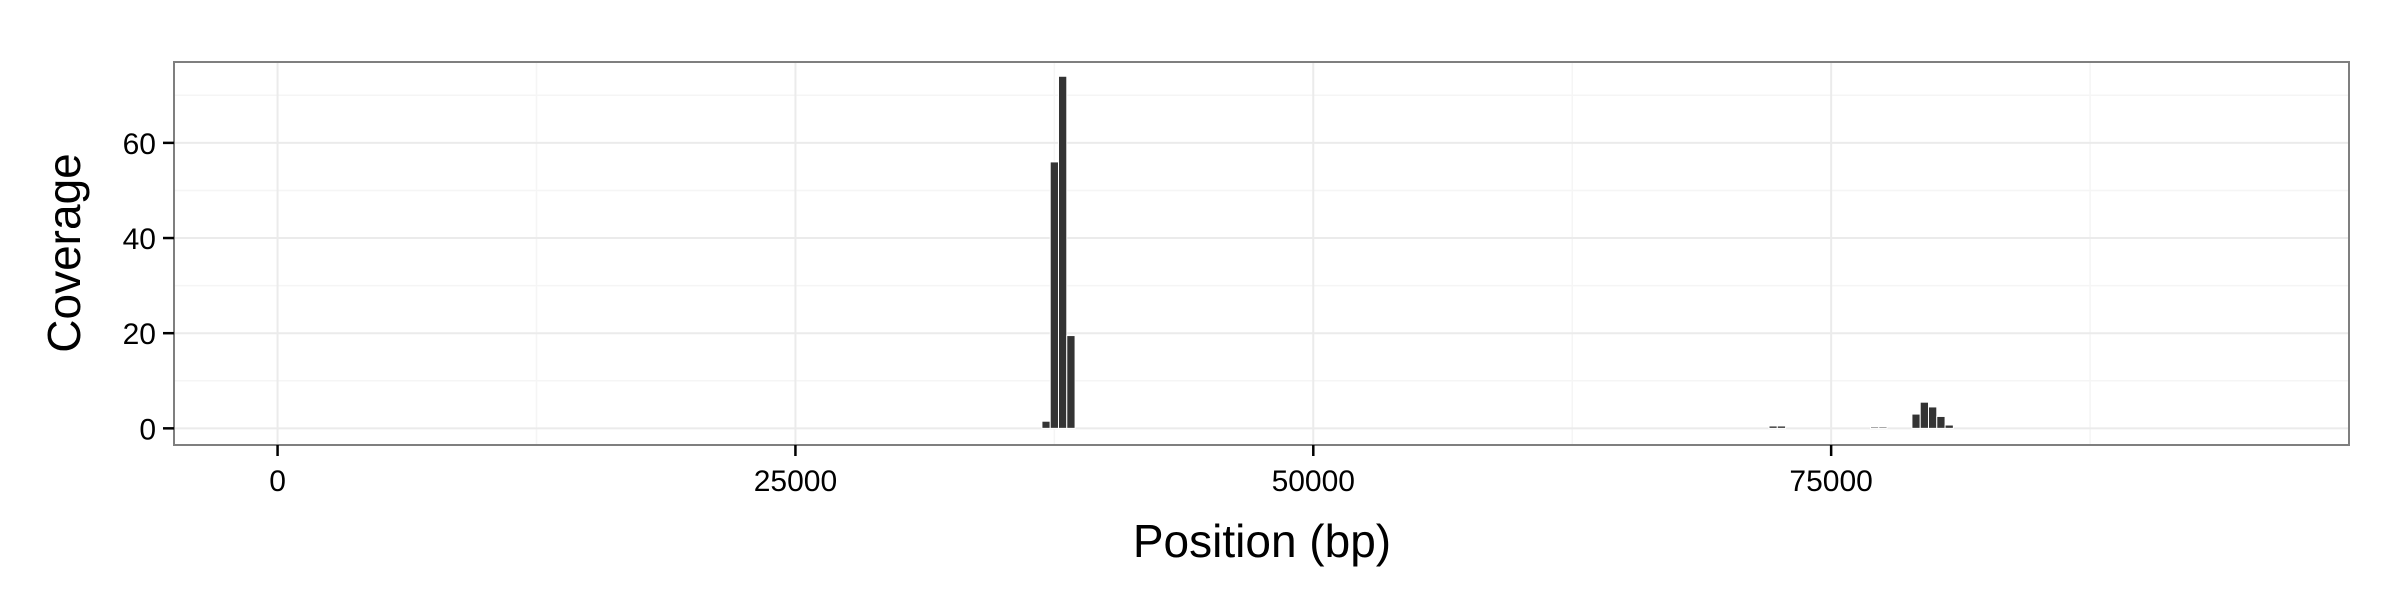 This screenshot has width=2400, height=600. Describe the element at coordinates (1071, 471) in the screenshot. I see `x-axis: 0 25000 50000 75000` at that location.